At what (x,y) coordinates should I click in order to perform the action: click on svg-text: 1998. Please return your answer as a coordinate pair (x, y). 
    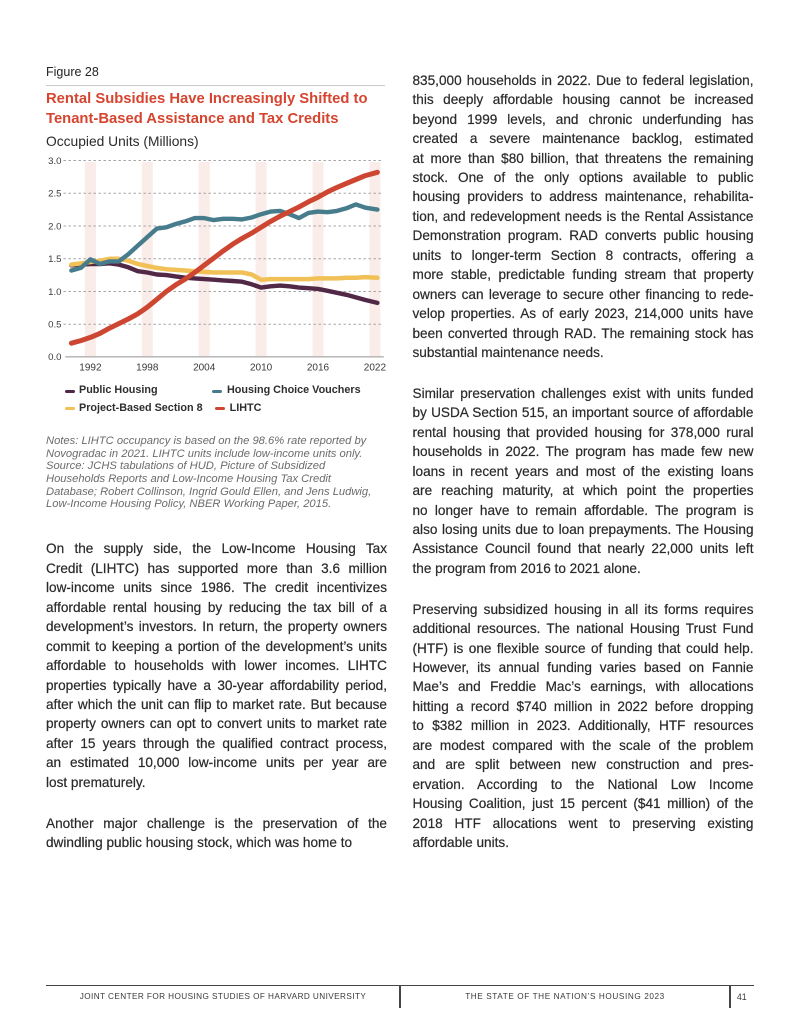
    Looking at the image, I should click on (147, 367).